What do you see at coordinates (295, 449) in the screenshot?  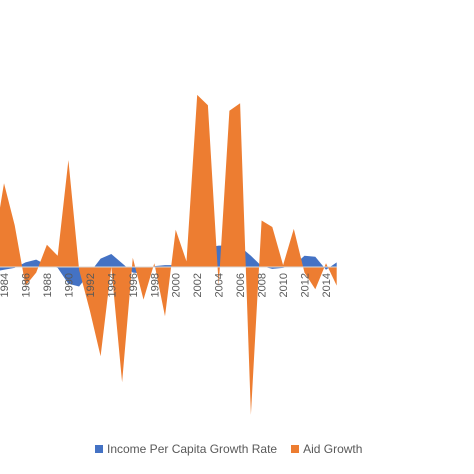 I see `legend-swatch-aid` at bounding box center [295, 449].